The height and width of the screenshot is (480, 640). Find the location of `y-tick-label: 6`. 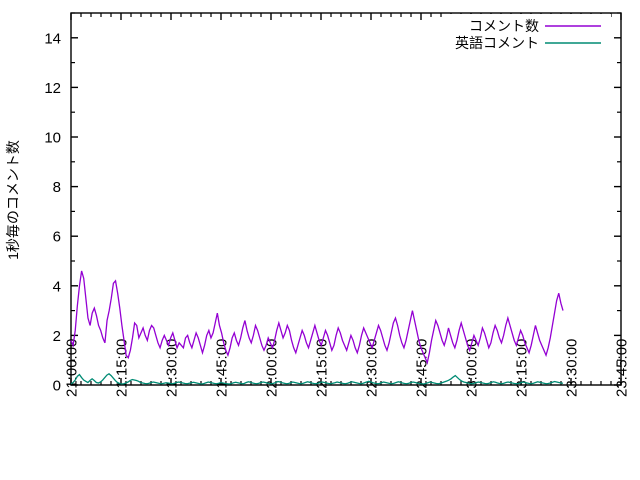

y-tick-label: 6 is located at coordinates (57, 237).